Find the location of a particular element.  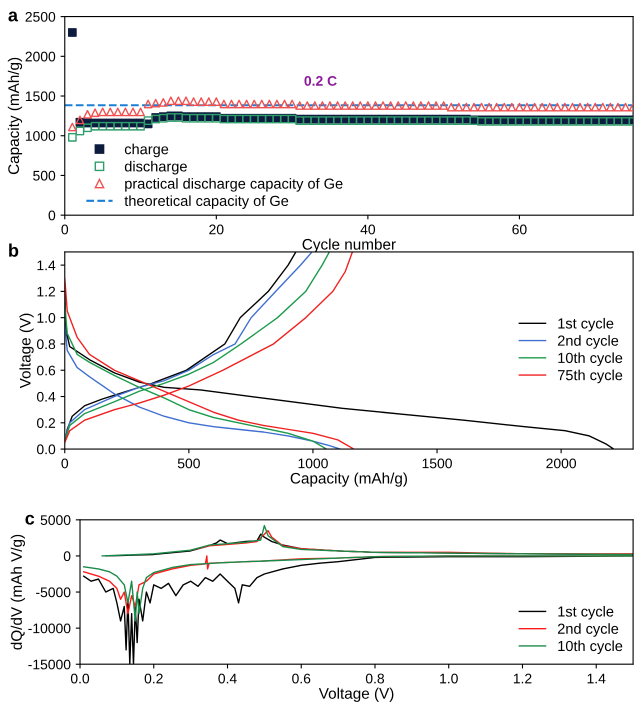

y-tick-label: 1000 is located at coordinates (41, 136).